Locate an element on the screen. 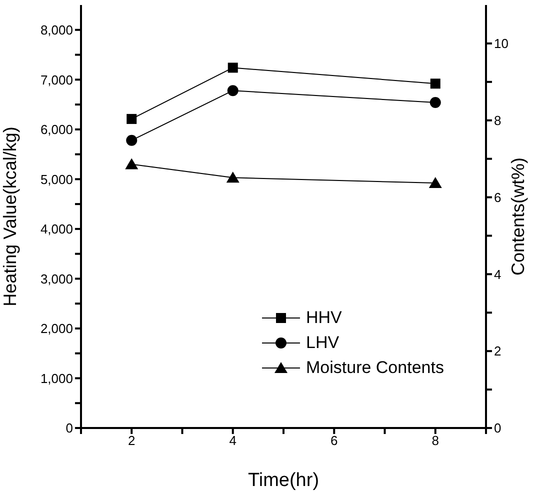  legend-label: HHV is located at coordinates (324, 318).